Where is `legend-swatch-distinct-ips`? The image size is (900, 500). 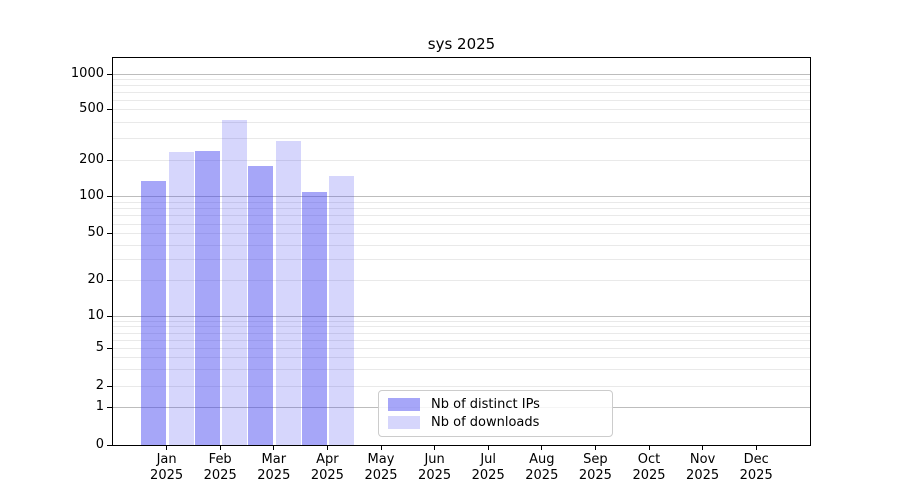 legend-swatch-distinct-ips is located at coordinates (404, 404).